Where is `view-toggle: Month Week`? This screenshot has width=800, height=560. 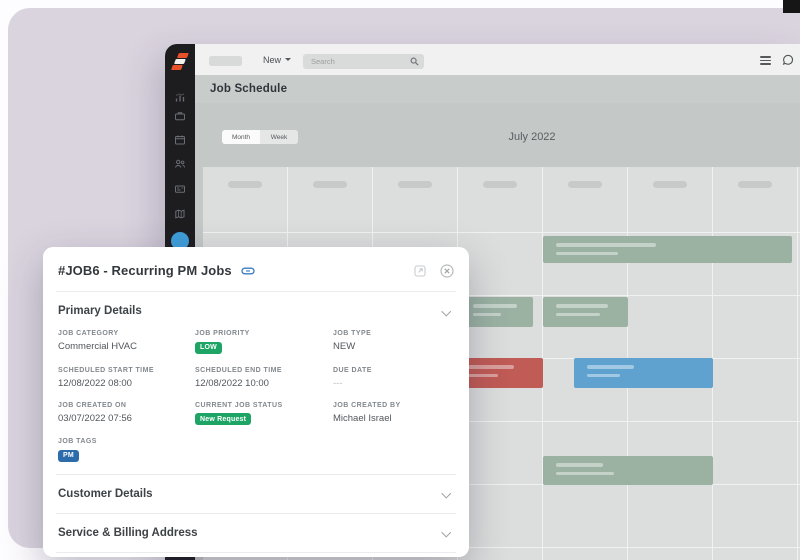 view-toggle: Month Week is located at coordinates (260, 137).